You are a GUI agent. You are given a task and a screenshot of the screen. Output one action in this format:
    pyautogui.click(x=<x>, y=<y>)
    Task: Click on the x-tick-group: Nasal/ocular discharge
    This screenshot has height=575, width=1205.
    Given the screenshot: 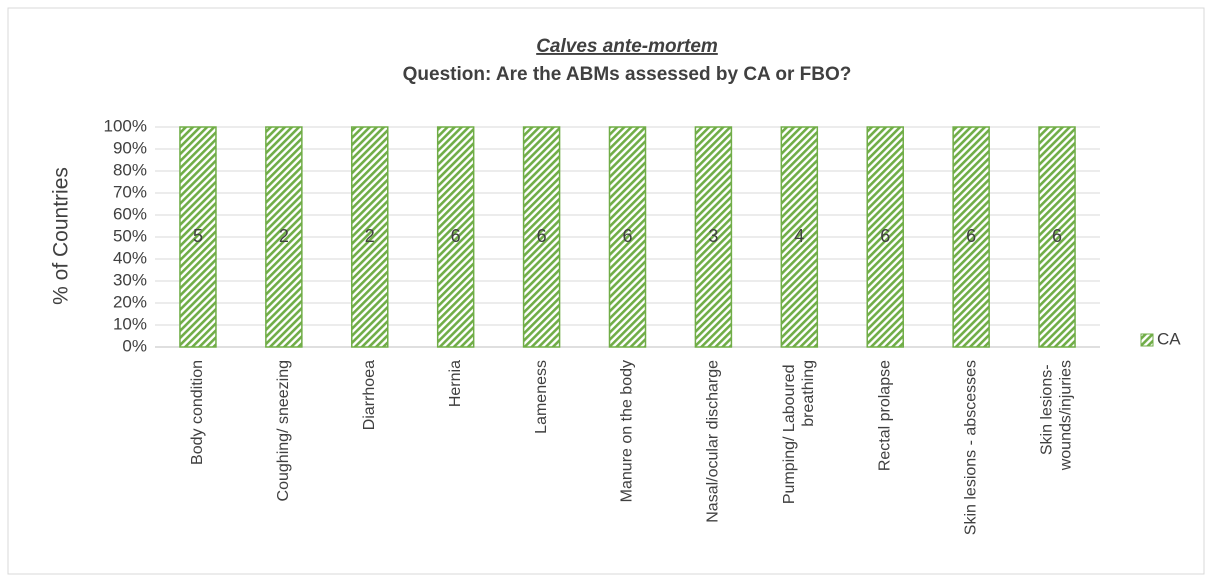 What is the action you would take?
    pyautogui.click(x=713, y=441)
    